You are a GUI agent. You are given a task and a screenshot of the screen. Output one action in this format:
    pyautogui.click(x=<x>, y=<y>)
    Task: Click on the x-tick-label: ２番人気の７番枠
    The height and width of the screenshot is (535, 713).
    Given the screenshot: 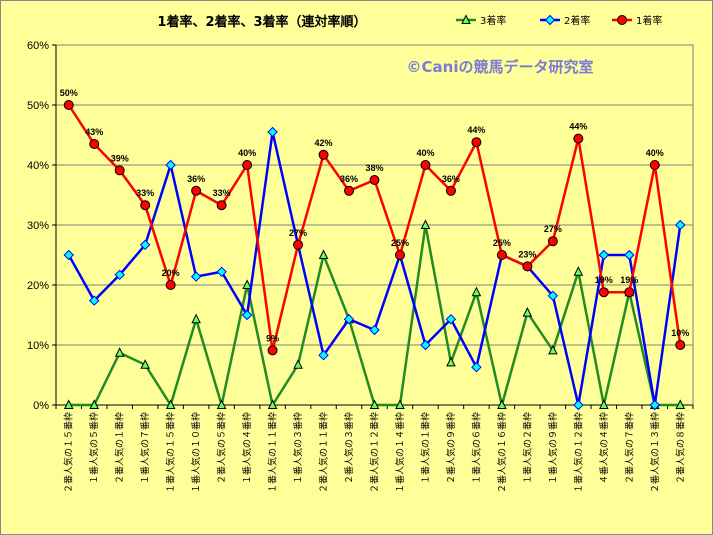 What is the action you would take?
    pyautogui.click(x=629, y=448)
    